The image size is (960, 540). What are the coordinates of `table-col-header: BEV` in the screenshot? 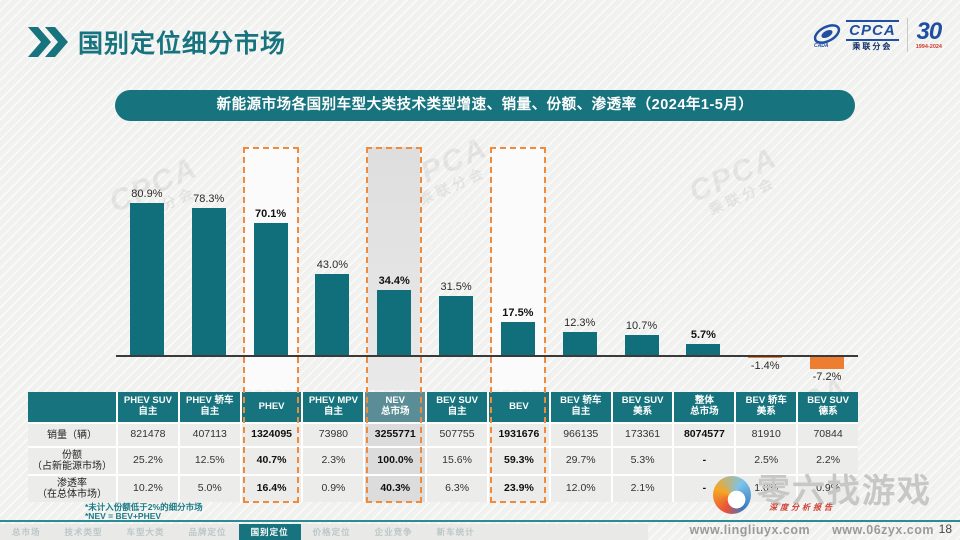 It's located at (518, 407).